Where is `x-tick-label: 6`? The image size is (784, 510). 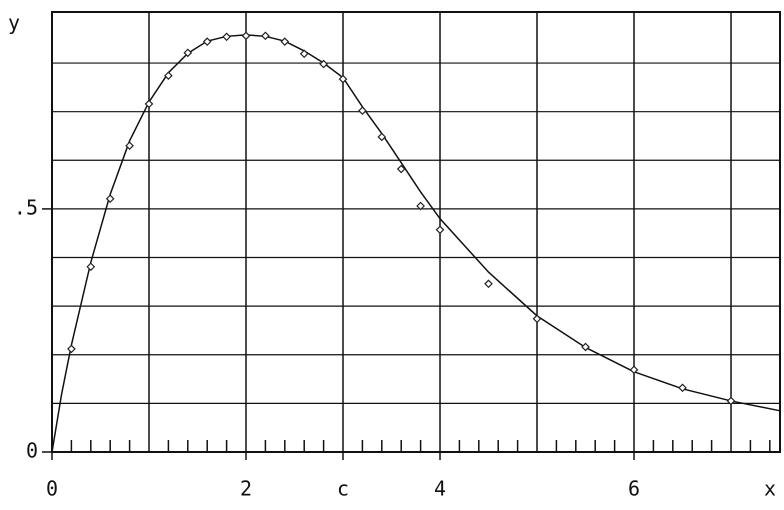 x-tick-label: 6 is located at coordinates (634, 489).